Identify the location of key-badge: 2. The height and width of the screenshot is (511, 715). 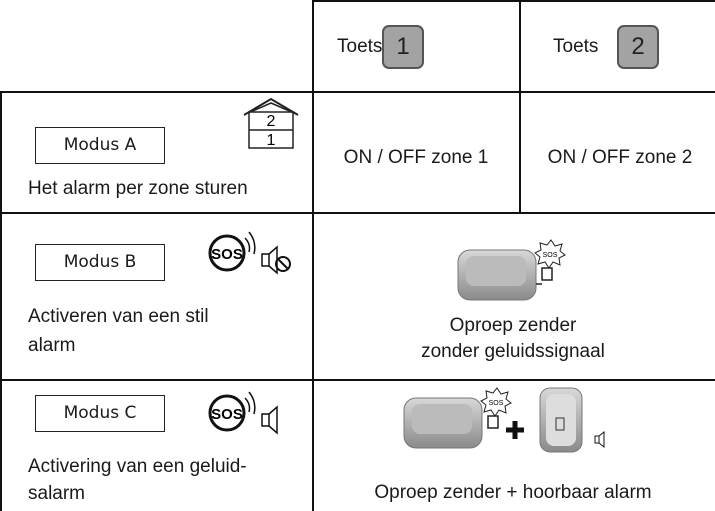
(638, 47).